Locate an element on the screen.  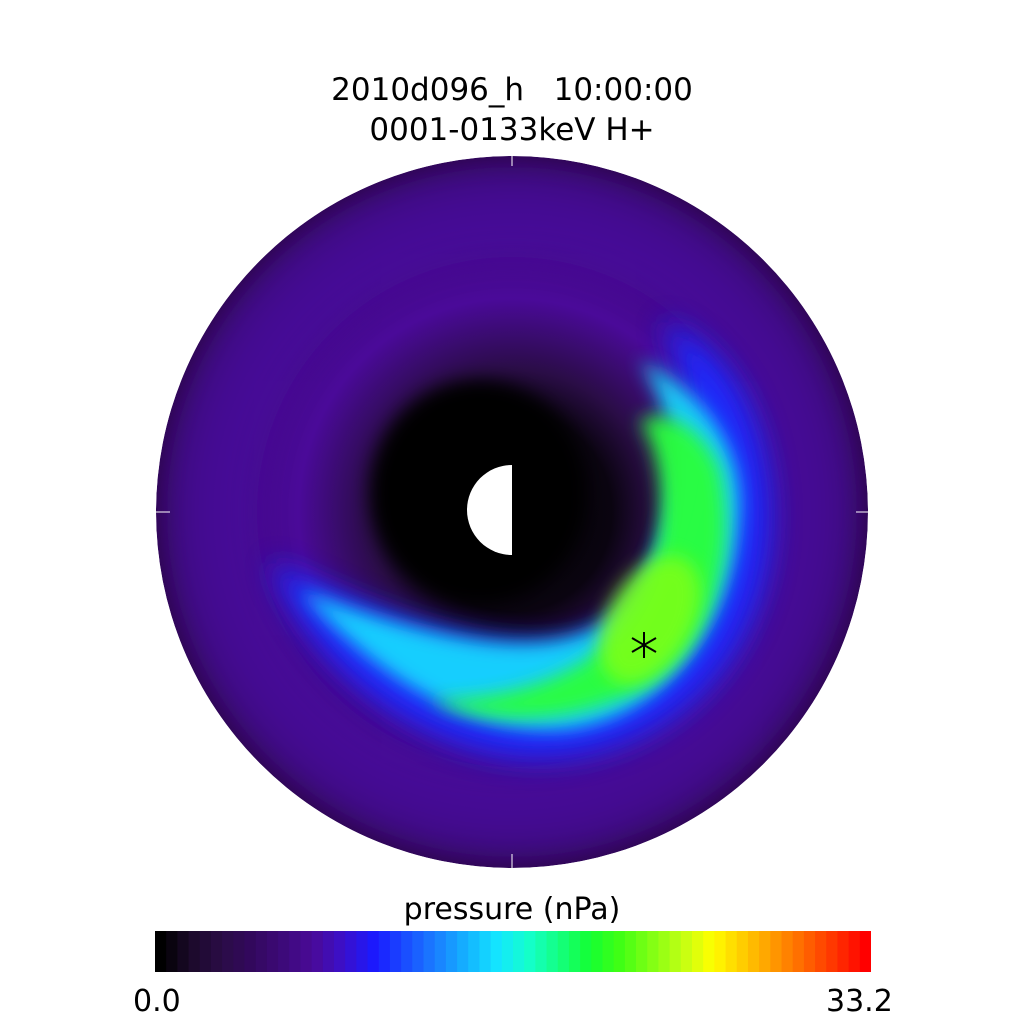
chart-title: 2010d096_h 10:00:00 is located at coordinates (512, 90).